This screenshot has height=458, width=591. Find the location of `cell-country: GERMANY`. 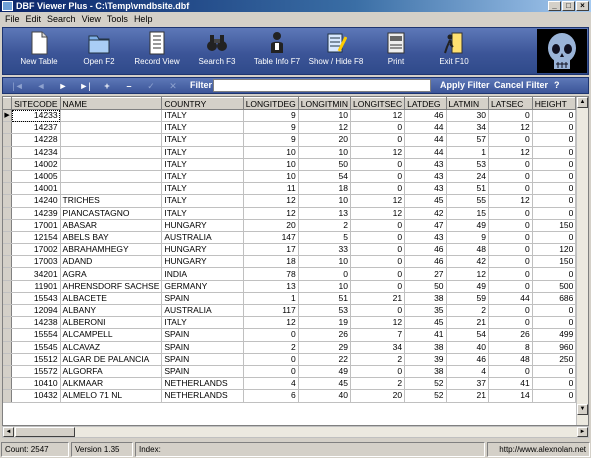

cell-country: GERMANY is located at coordinates (202, 286).